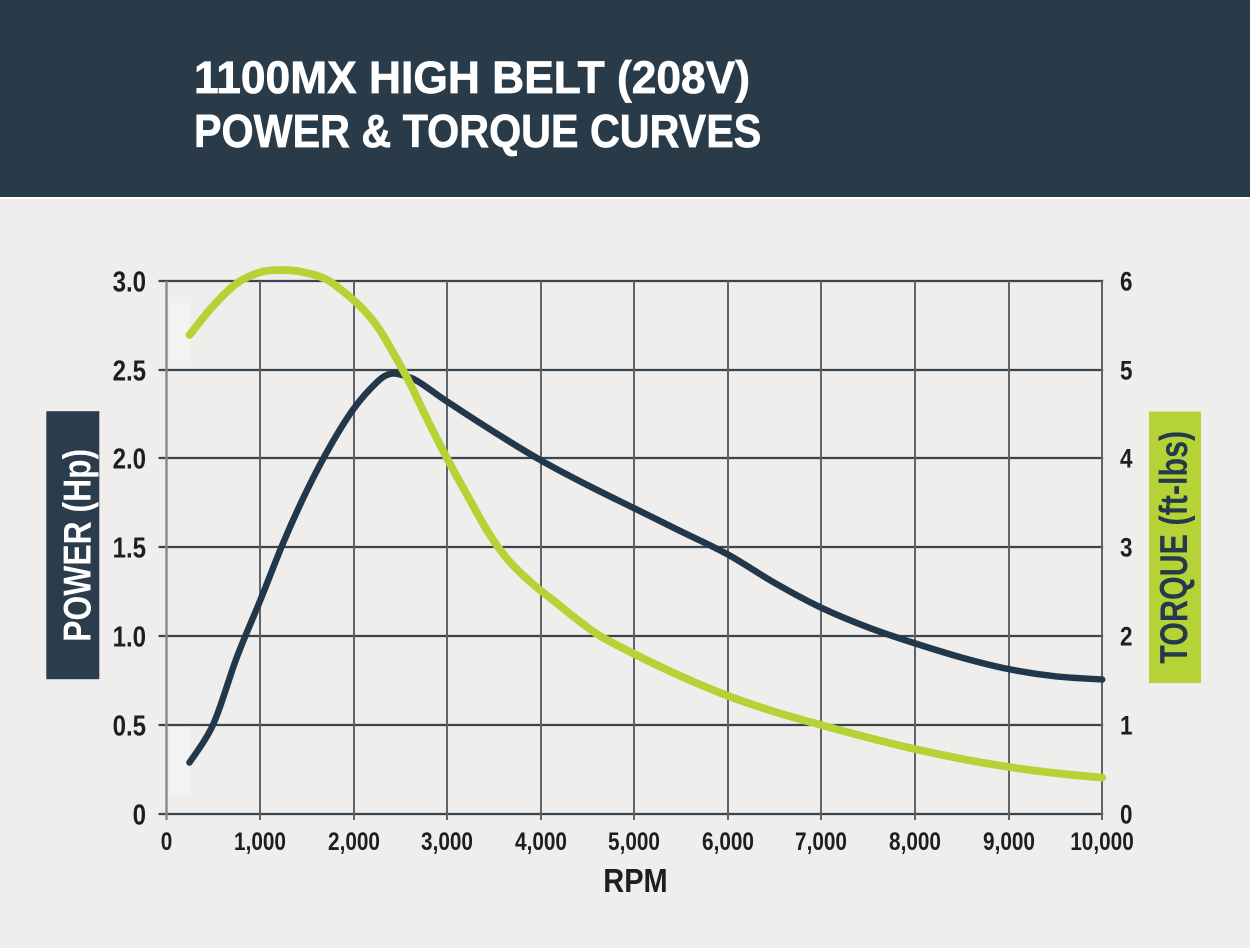  What do you see at coordinates (130, 370) in the screenshot?
I see `svg-text: 2.5` at bounding box center [130, 370].